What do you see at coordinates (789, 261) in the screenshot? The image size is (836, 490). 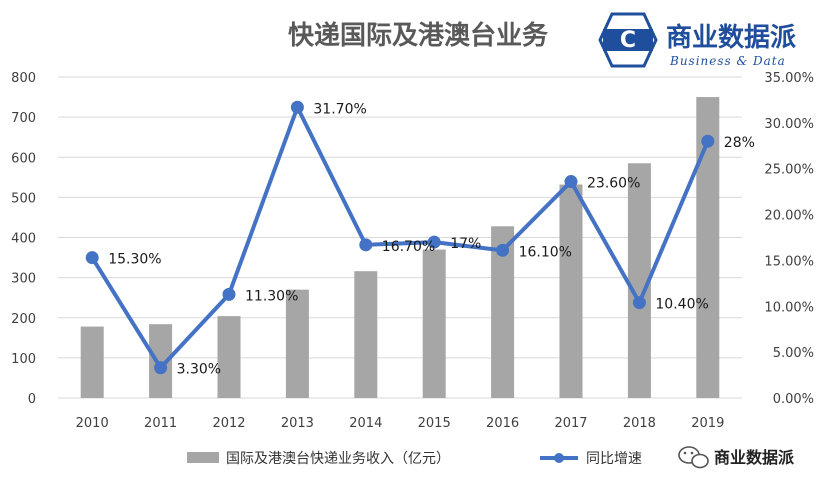 I see `y-right-tick-label: 15.00%` at bounding box center [789, 261].